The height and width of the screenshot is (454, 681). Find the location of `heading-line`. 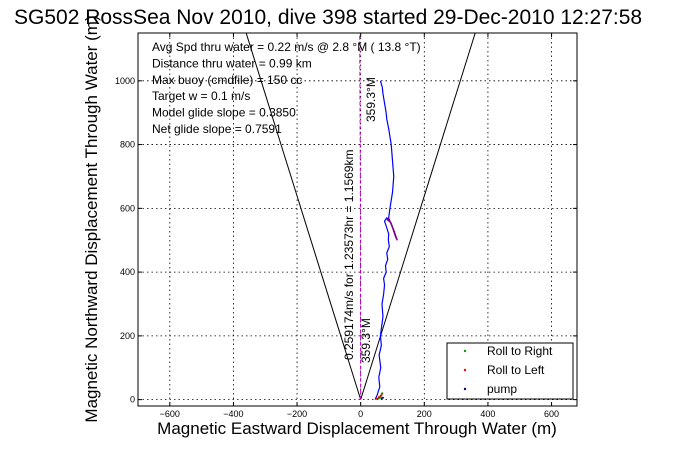

heading-line is located at coordinates (360, 216).